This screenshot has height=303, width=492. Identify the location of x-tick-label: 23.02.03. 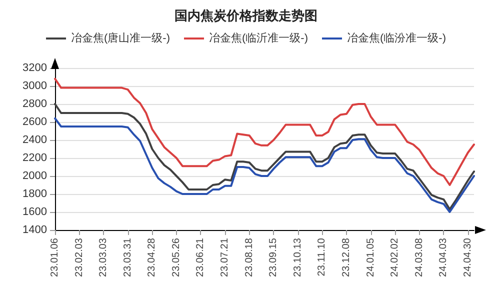
(79, 257).